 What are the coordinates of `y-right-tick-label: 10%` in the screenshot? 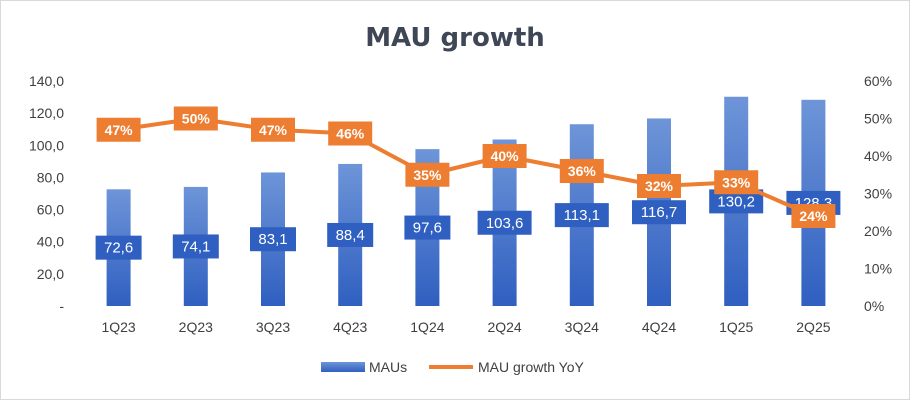 It's located at (878, 269).